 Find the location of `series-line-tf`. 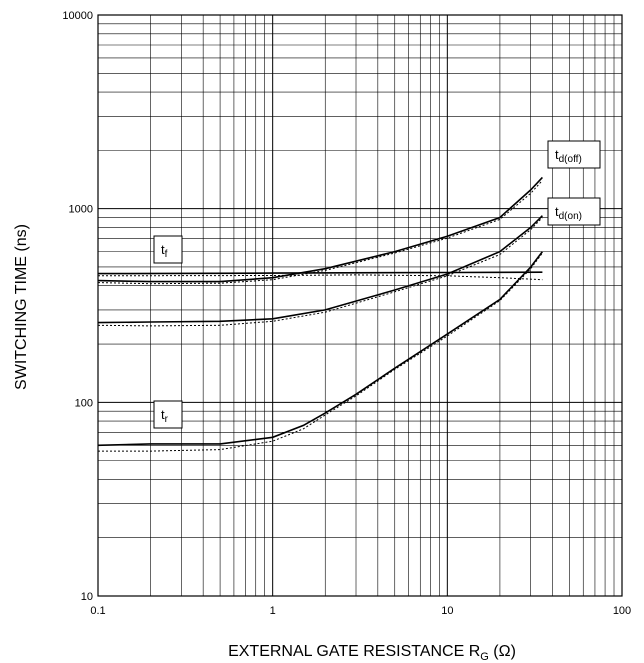

series-line-tf is located at coordinates (320, 273).